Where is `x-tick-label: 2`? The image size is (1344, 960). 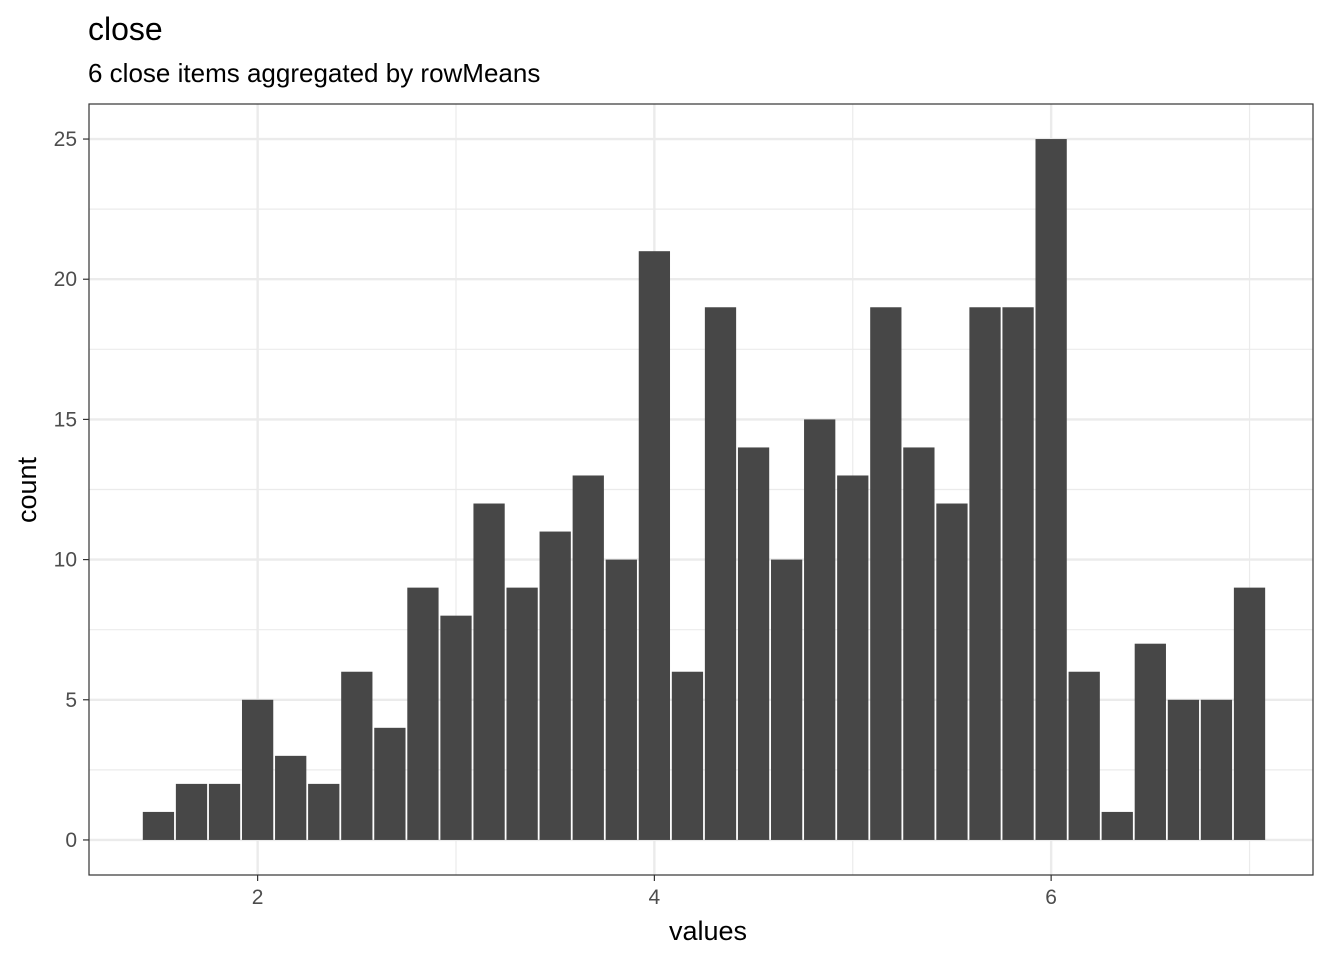 x-tick-label: 2 is located at coordinates (258, 897).